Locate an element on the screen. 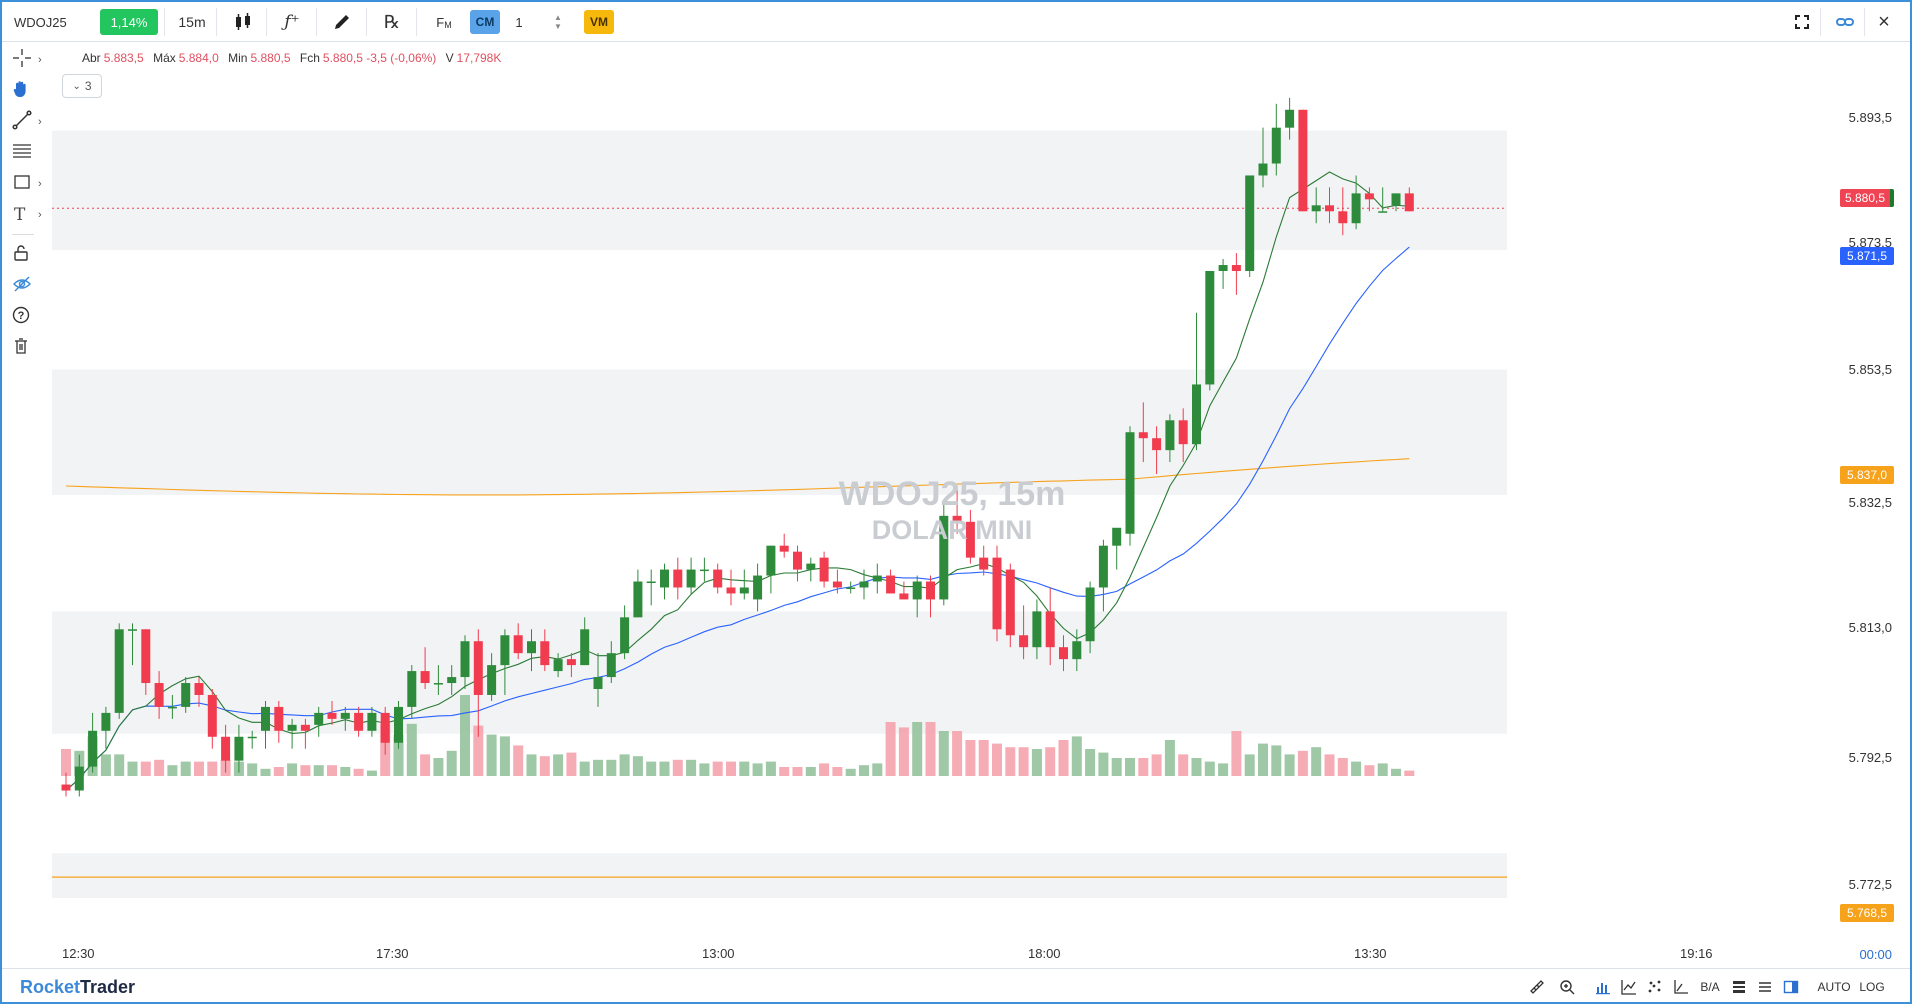  symbol-selector: WDOJ25 is located at coordinates (40, 22).